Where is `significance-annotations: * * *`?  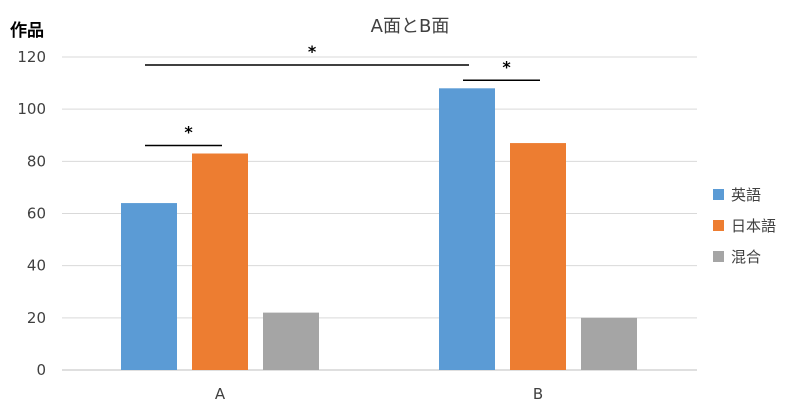 significance-annotations: * * * is located at coordinates (342, 94).